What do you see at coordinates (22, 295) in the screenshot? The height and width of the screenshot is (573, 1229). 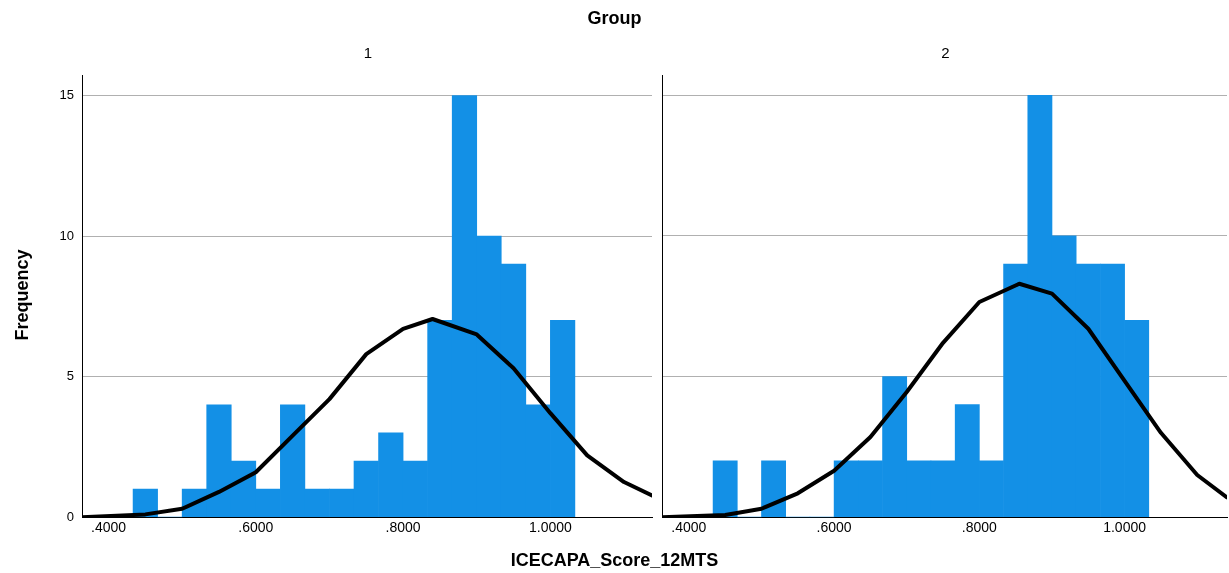 I see `y-axis-title: Frequency` at bounding box center [22, 295].